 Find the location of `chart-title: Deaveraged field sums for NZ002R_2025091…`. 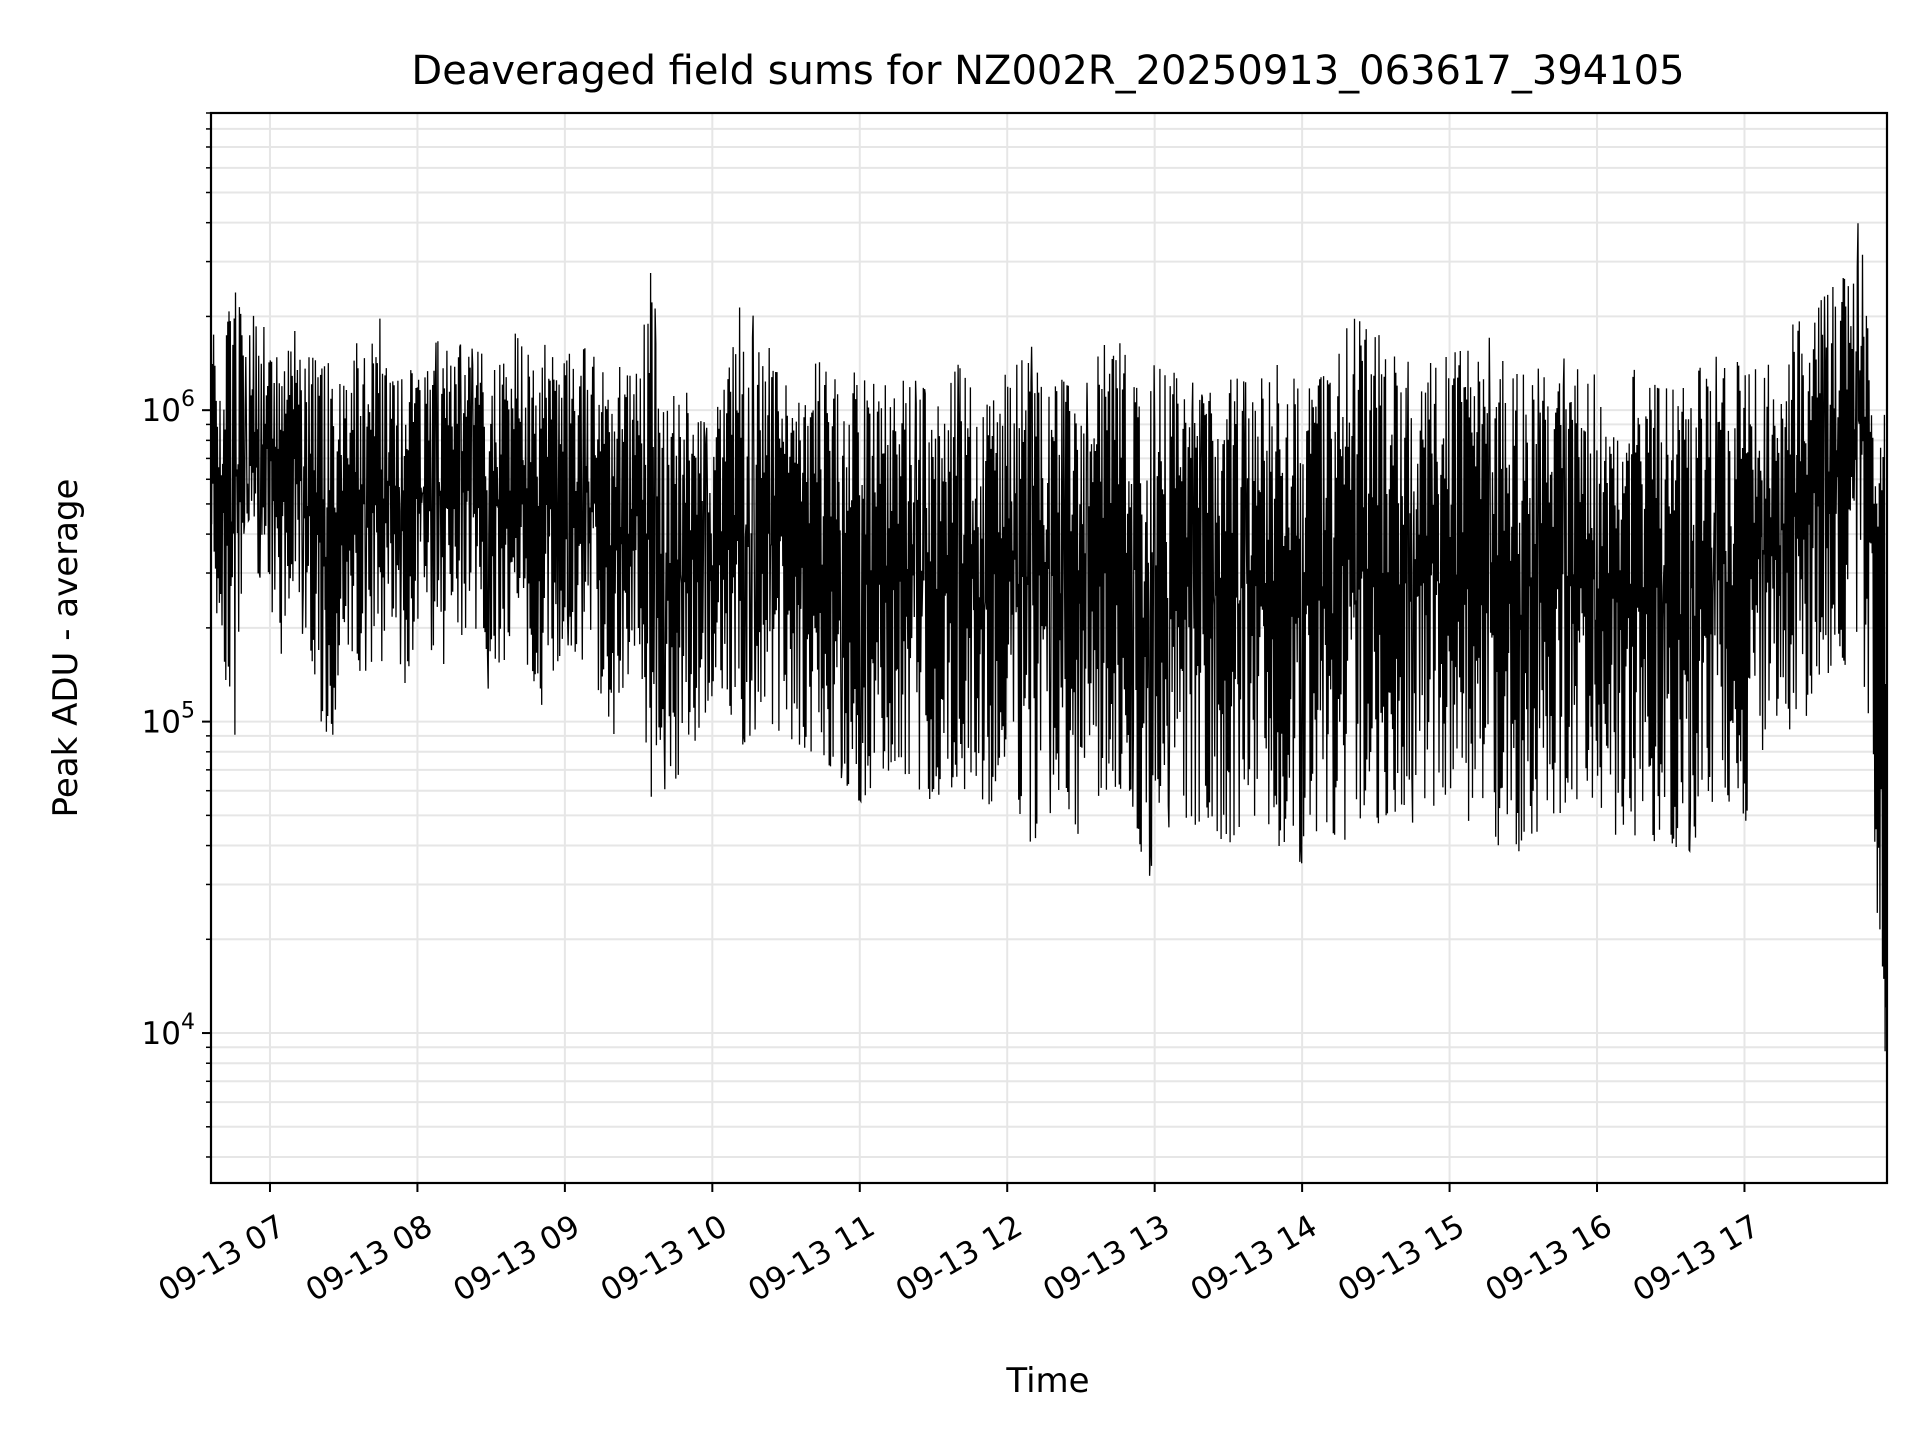

chart-title: Deaveraged field sums for NZ002R_2025091… is located at coordinates (1047, 71).